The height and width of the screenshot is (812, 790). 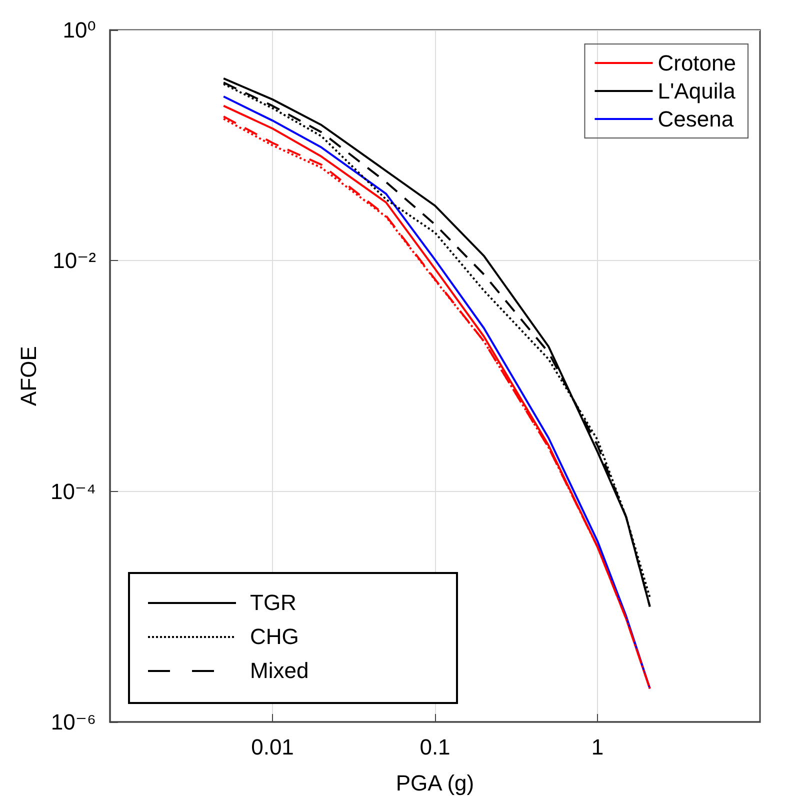 I want to click on y-tick-label: 10⁻², so click(x=74, y=261).